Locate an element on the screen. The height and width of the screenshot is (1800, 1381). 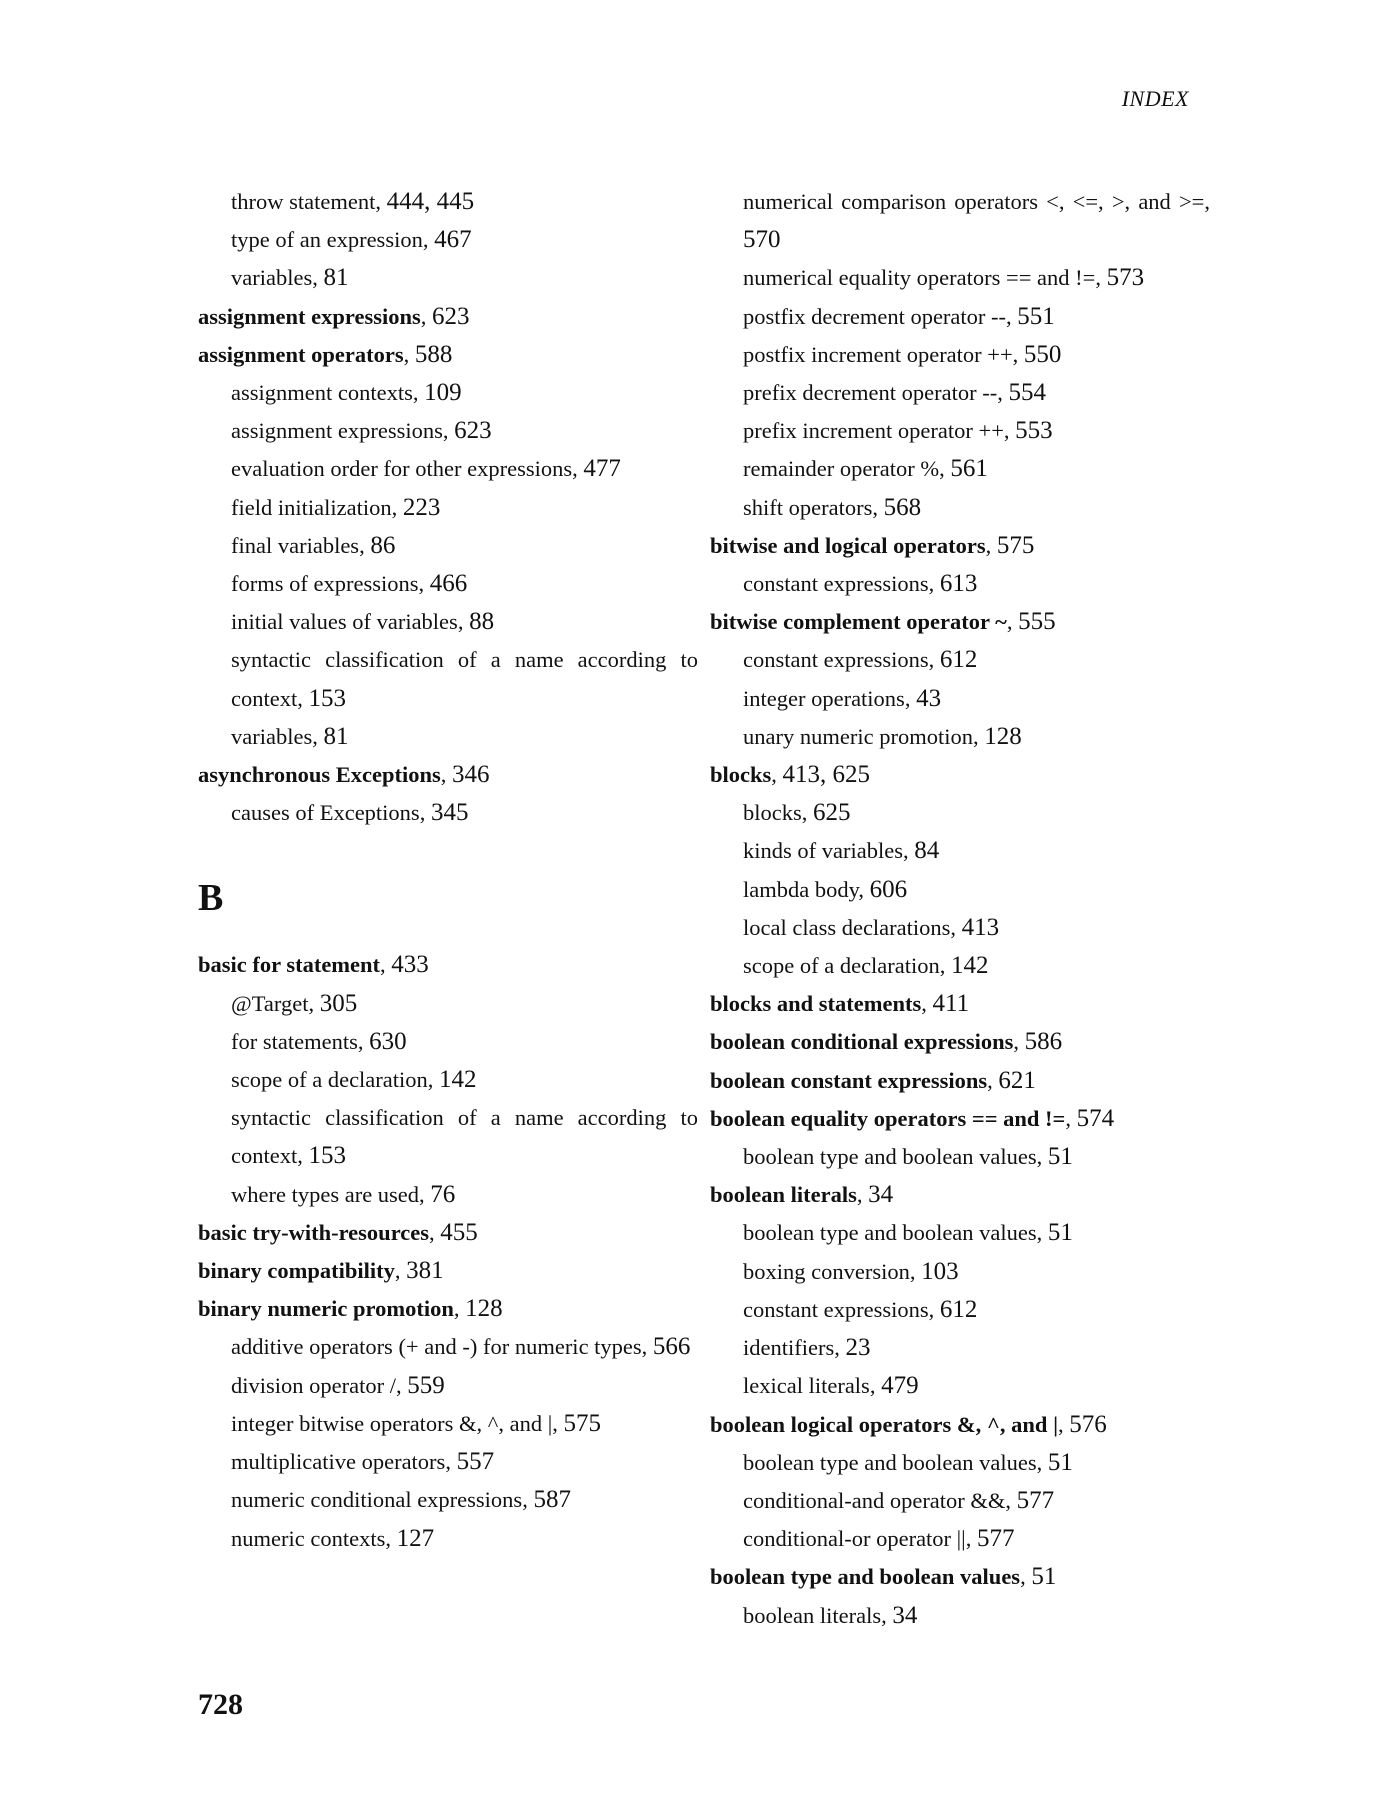
index-term: for statements is located at coordinates (294, 1041).